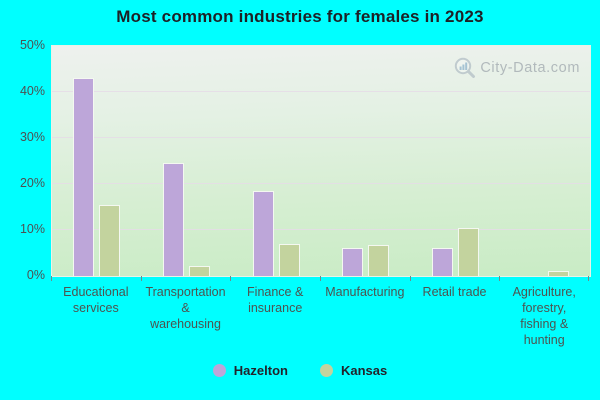  What do you see at coordinates (219, 370) in the screenshot?
I see `legend-swatch-hazelton` at bounding box center [219, 370].